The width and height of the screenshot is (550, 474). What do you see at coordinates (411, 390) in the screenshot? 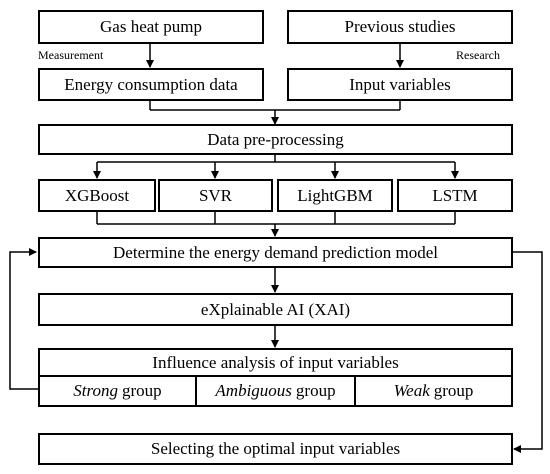
I see `weak-group-italic: Weak` at bounding box center [411, 390].